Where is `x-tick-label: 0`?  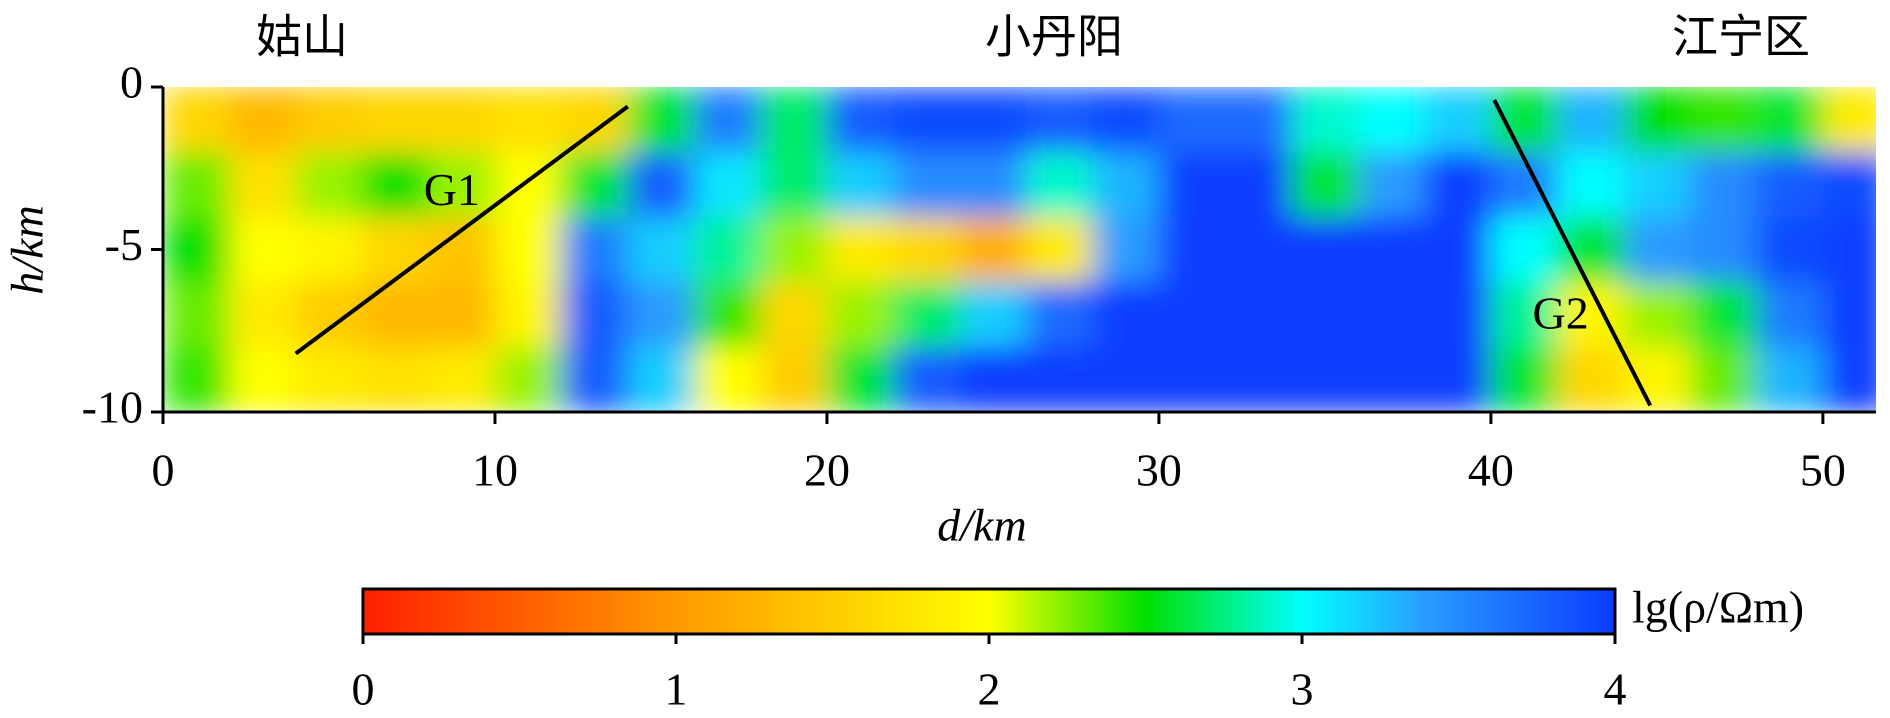
x-tick-label: 0 is located at coordinates (163, 470).